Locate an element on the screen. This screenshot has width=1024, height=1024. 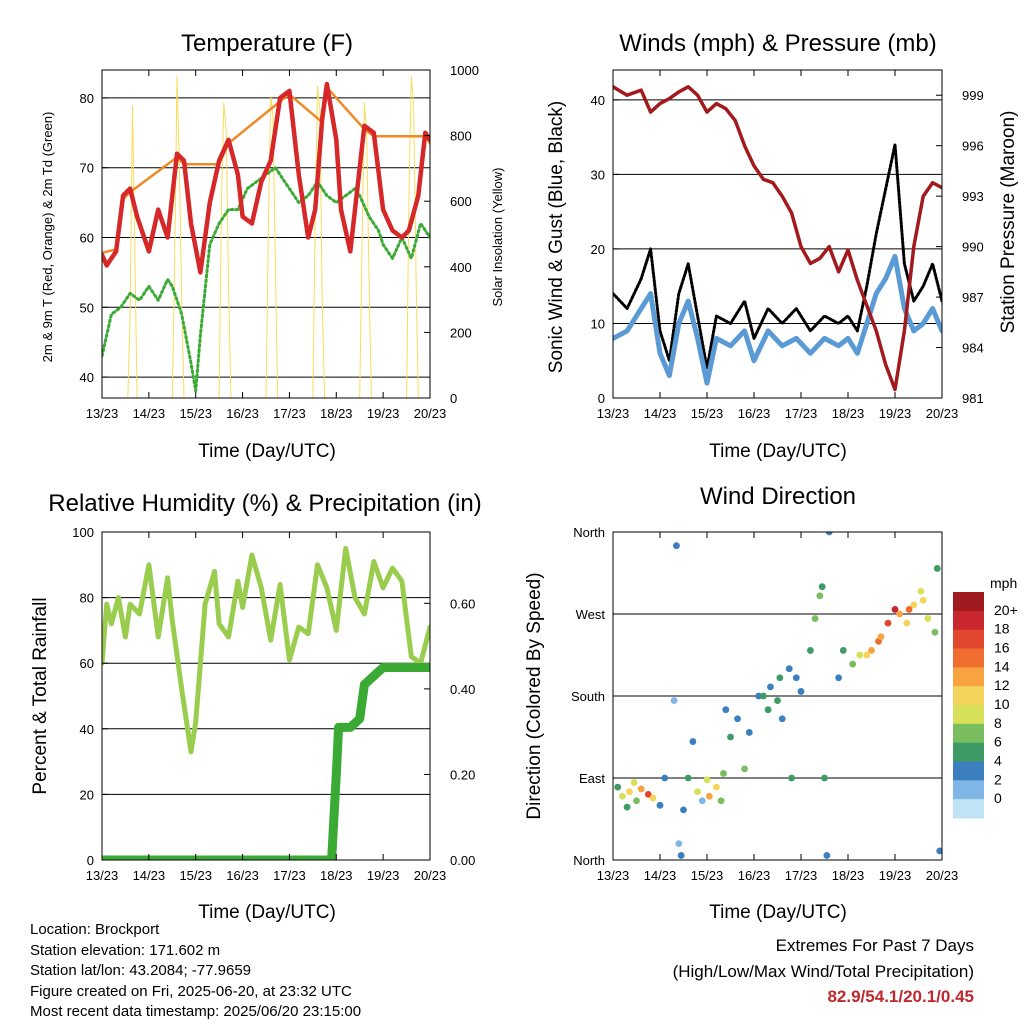
temperature-x-tick-label: 18/23 is located at coordinates (336, 413).